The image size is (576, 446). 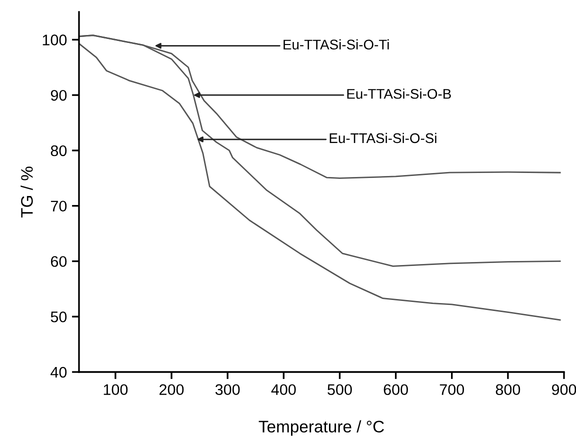 I want to click on y-tick-label: 100, so click(x=54, y=40).